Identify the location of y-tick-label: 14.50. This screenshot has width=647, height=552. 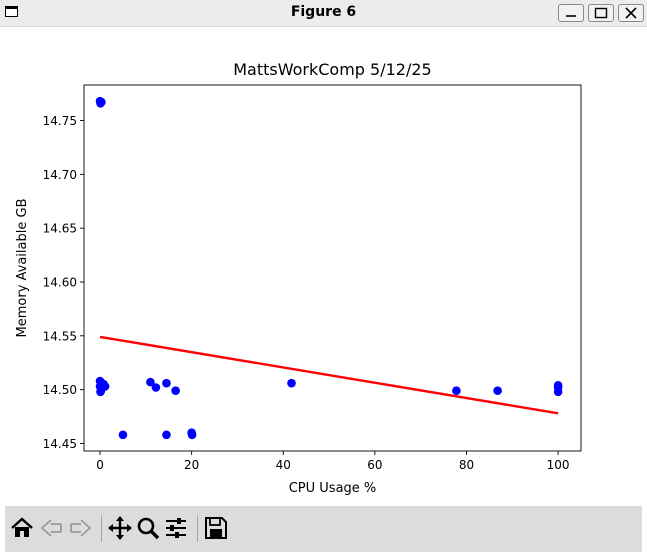
(60, 390).